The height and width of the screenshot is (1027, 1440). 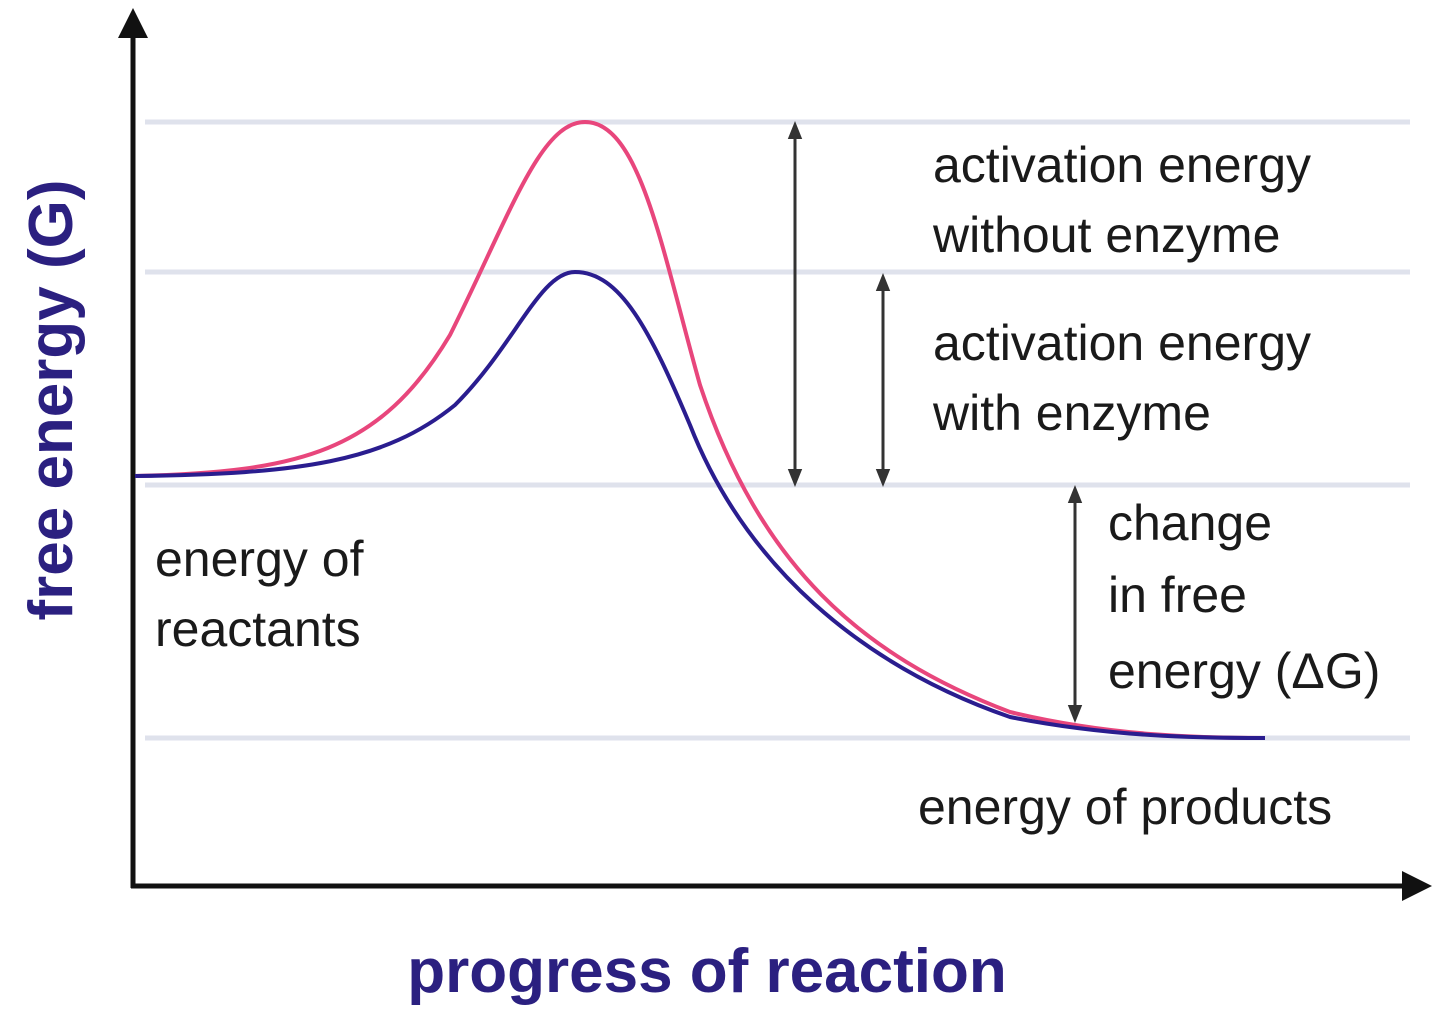 What do you see at coordinates (706, 971) in the screenshot?
I see `x-axis-title: progress of reaction` at bounding box center [706, 971].